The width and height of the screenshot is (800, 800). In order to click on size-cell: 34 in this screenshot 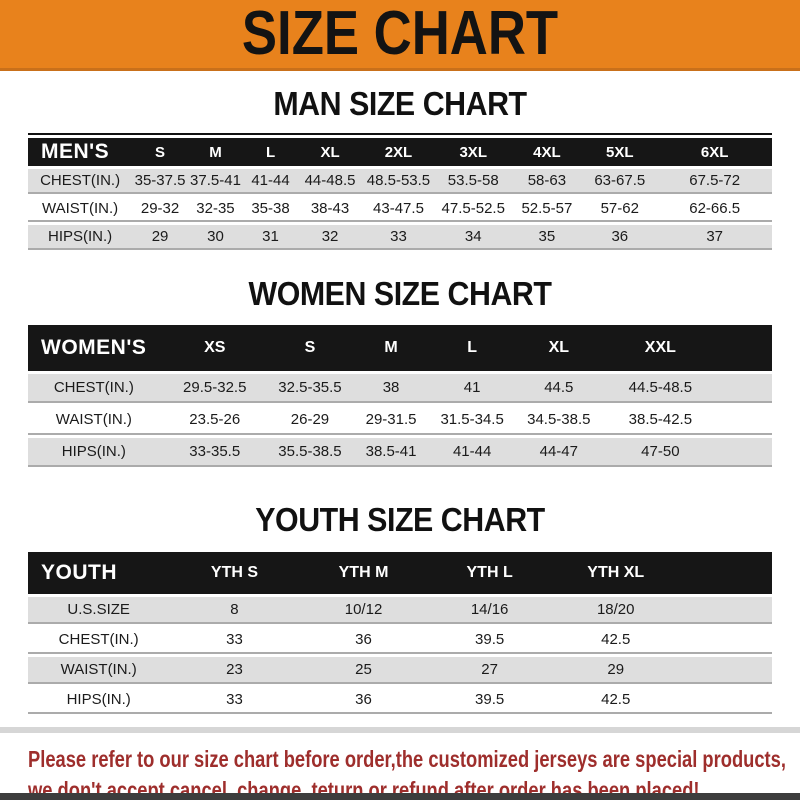, I will do `click(473, 237)`.